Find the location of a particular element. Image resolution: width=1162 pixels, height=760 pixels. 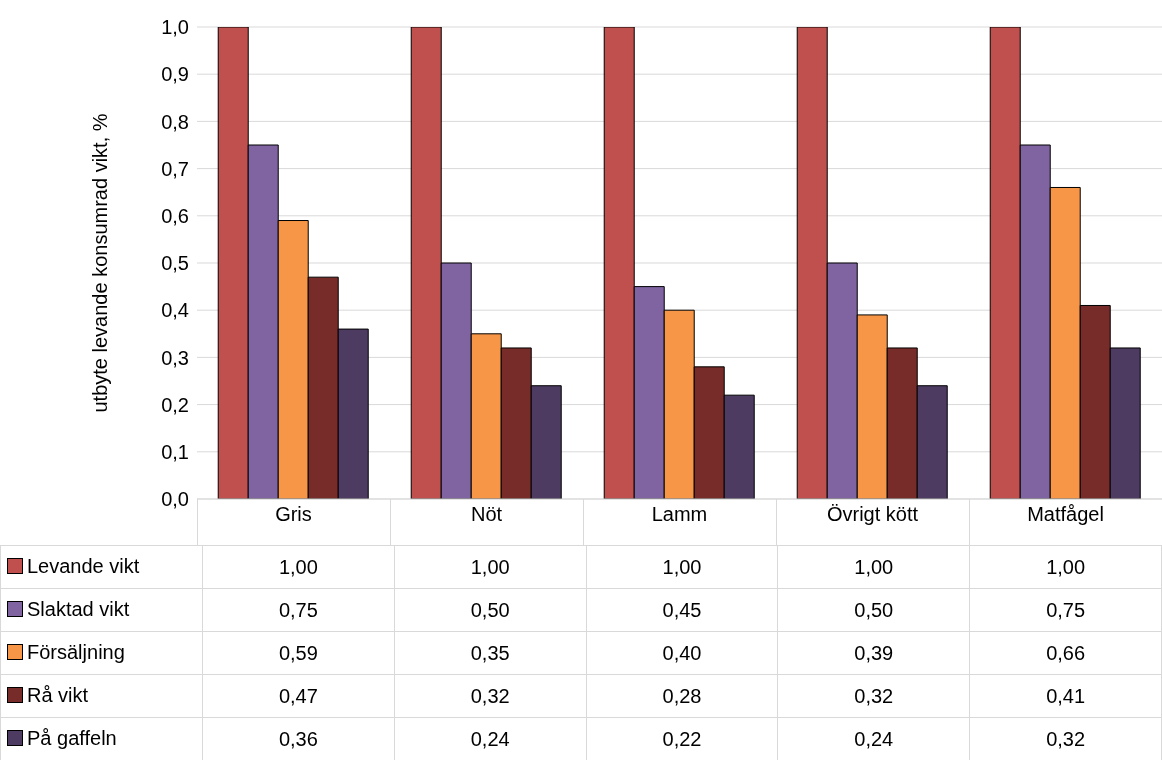

legend-label: Försäljning is located at coordinates (76, 652).